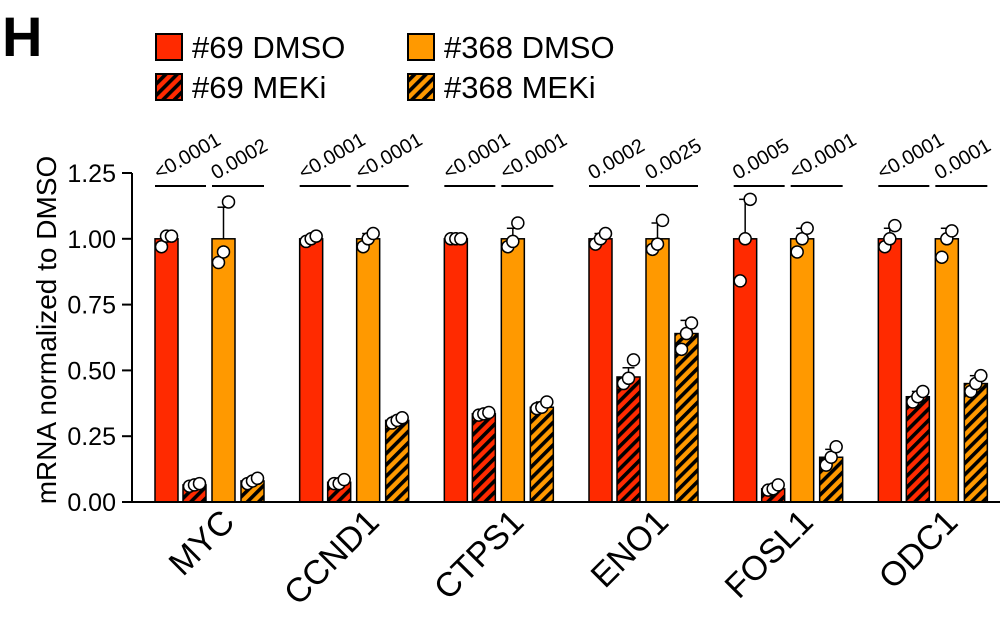 Image resolution: width=1005 pixels, height=624 pixels. I want to click on x-tick-label: ENO1, so click(630, 549).